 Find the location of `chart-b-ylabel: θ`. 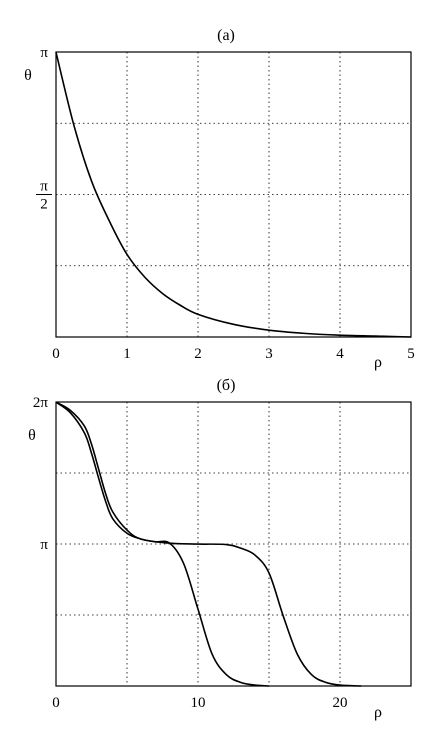

chart-b-ylabel: θ is located at coordinates (32, 435).